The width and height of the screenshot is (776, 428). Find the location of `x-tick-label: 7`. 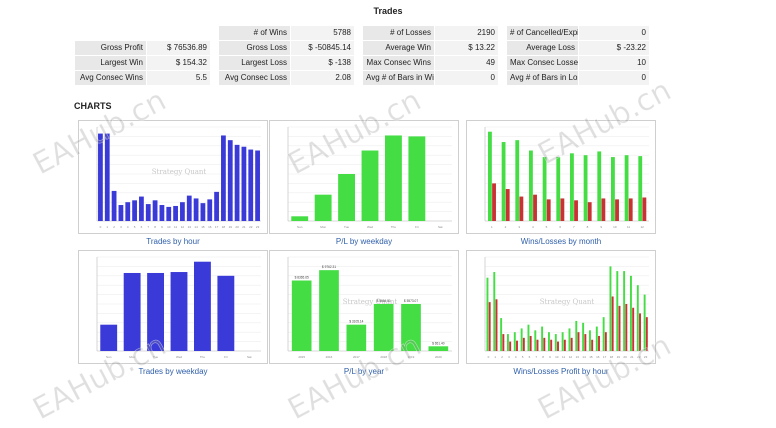

x-tick-label: 7 is located at coordinates (148, 227).